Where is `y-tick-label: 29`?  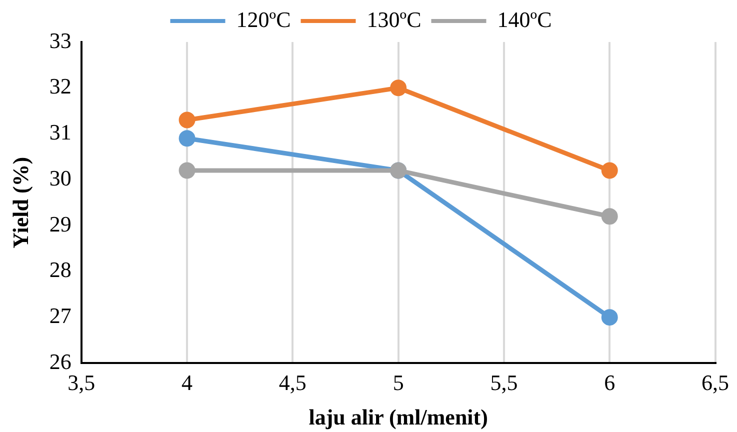 y-tick-label: 29 is located at coordinates (60, 223).